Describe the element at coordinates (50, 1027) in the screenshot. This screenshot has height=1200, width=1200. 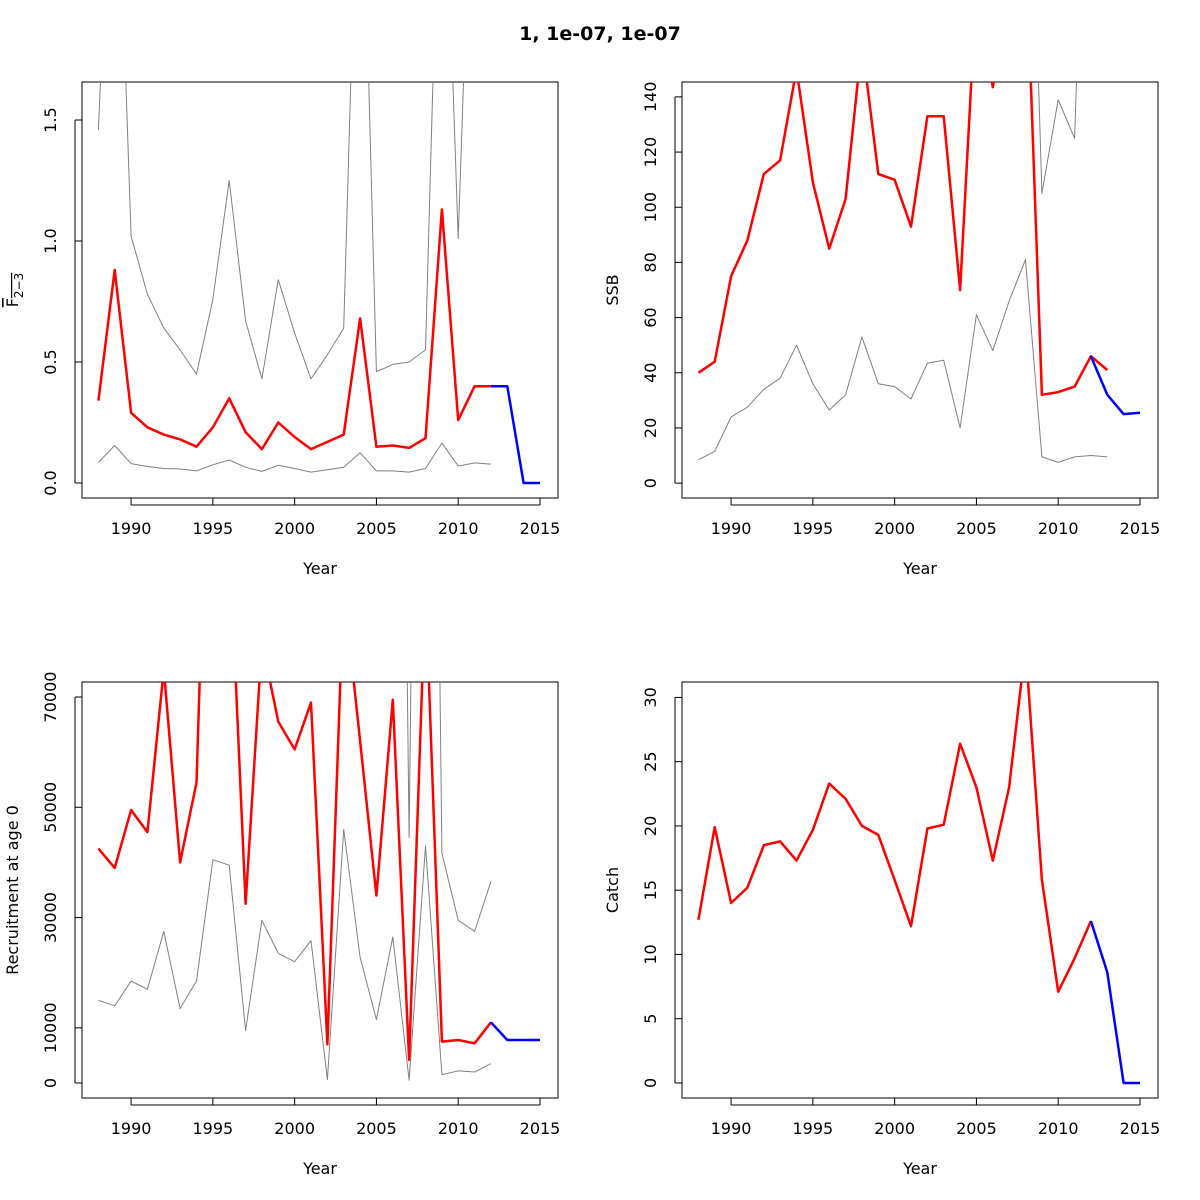
I see `y-tick-label: 10000` at that location.